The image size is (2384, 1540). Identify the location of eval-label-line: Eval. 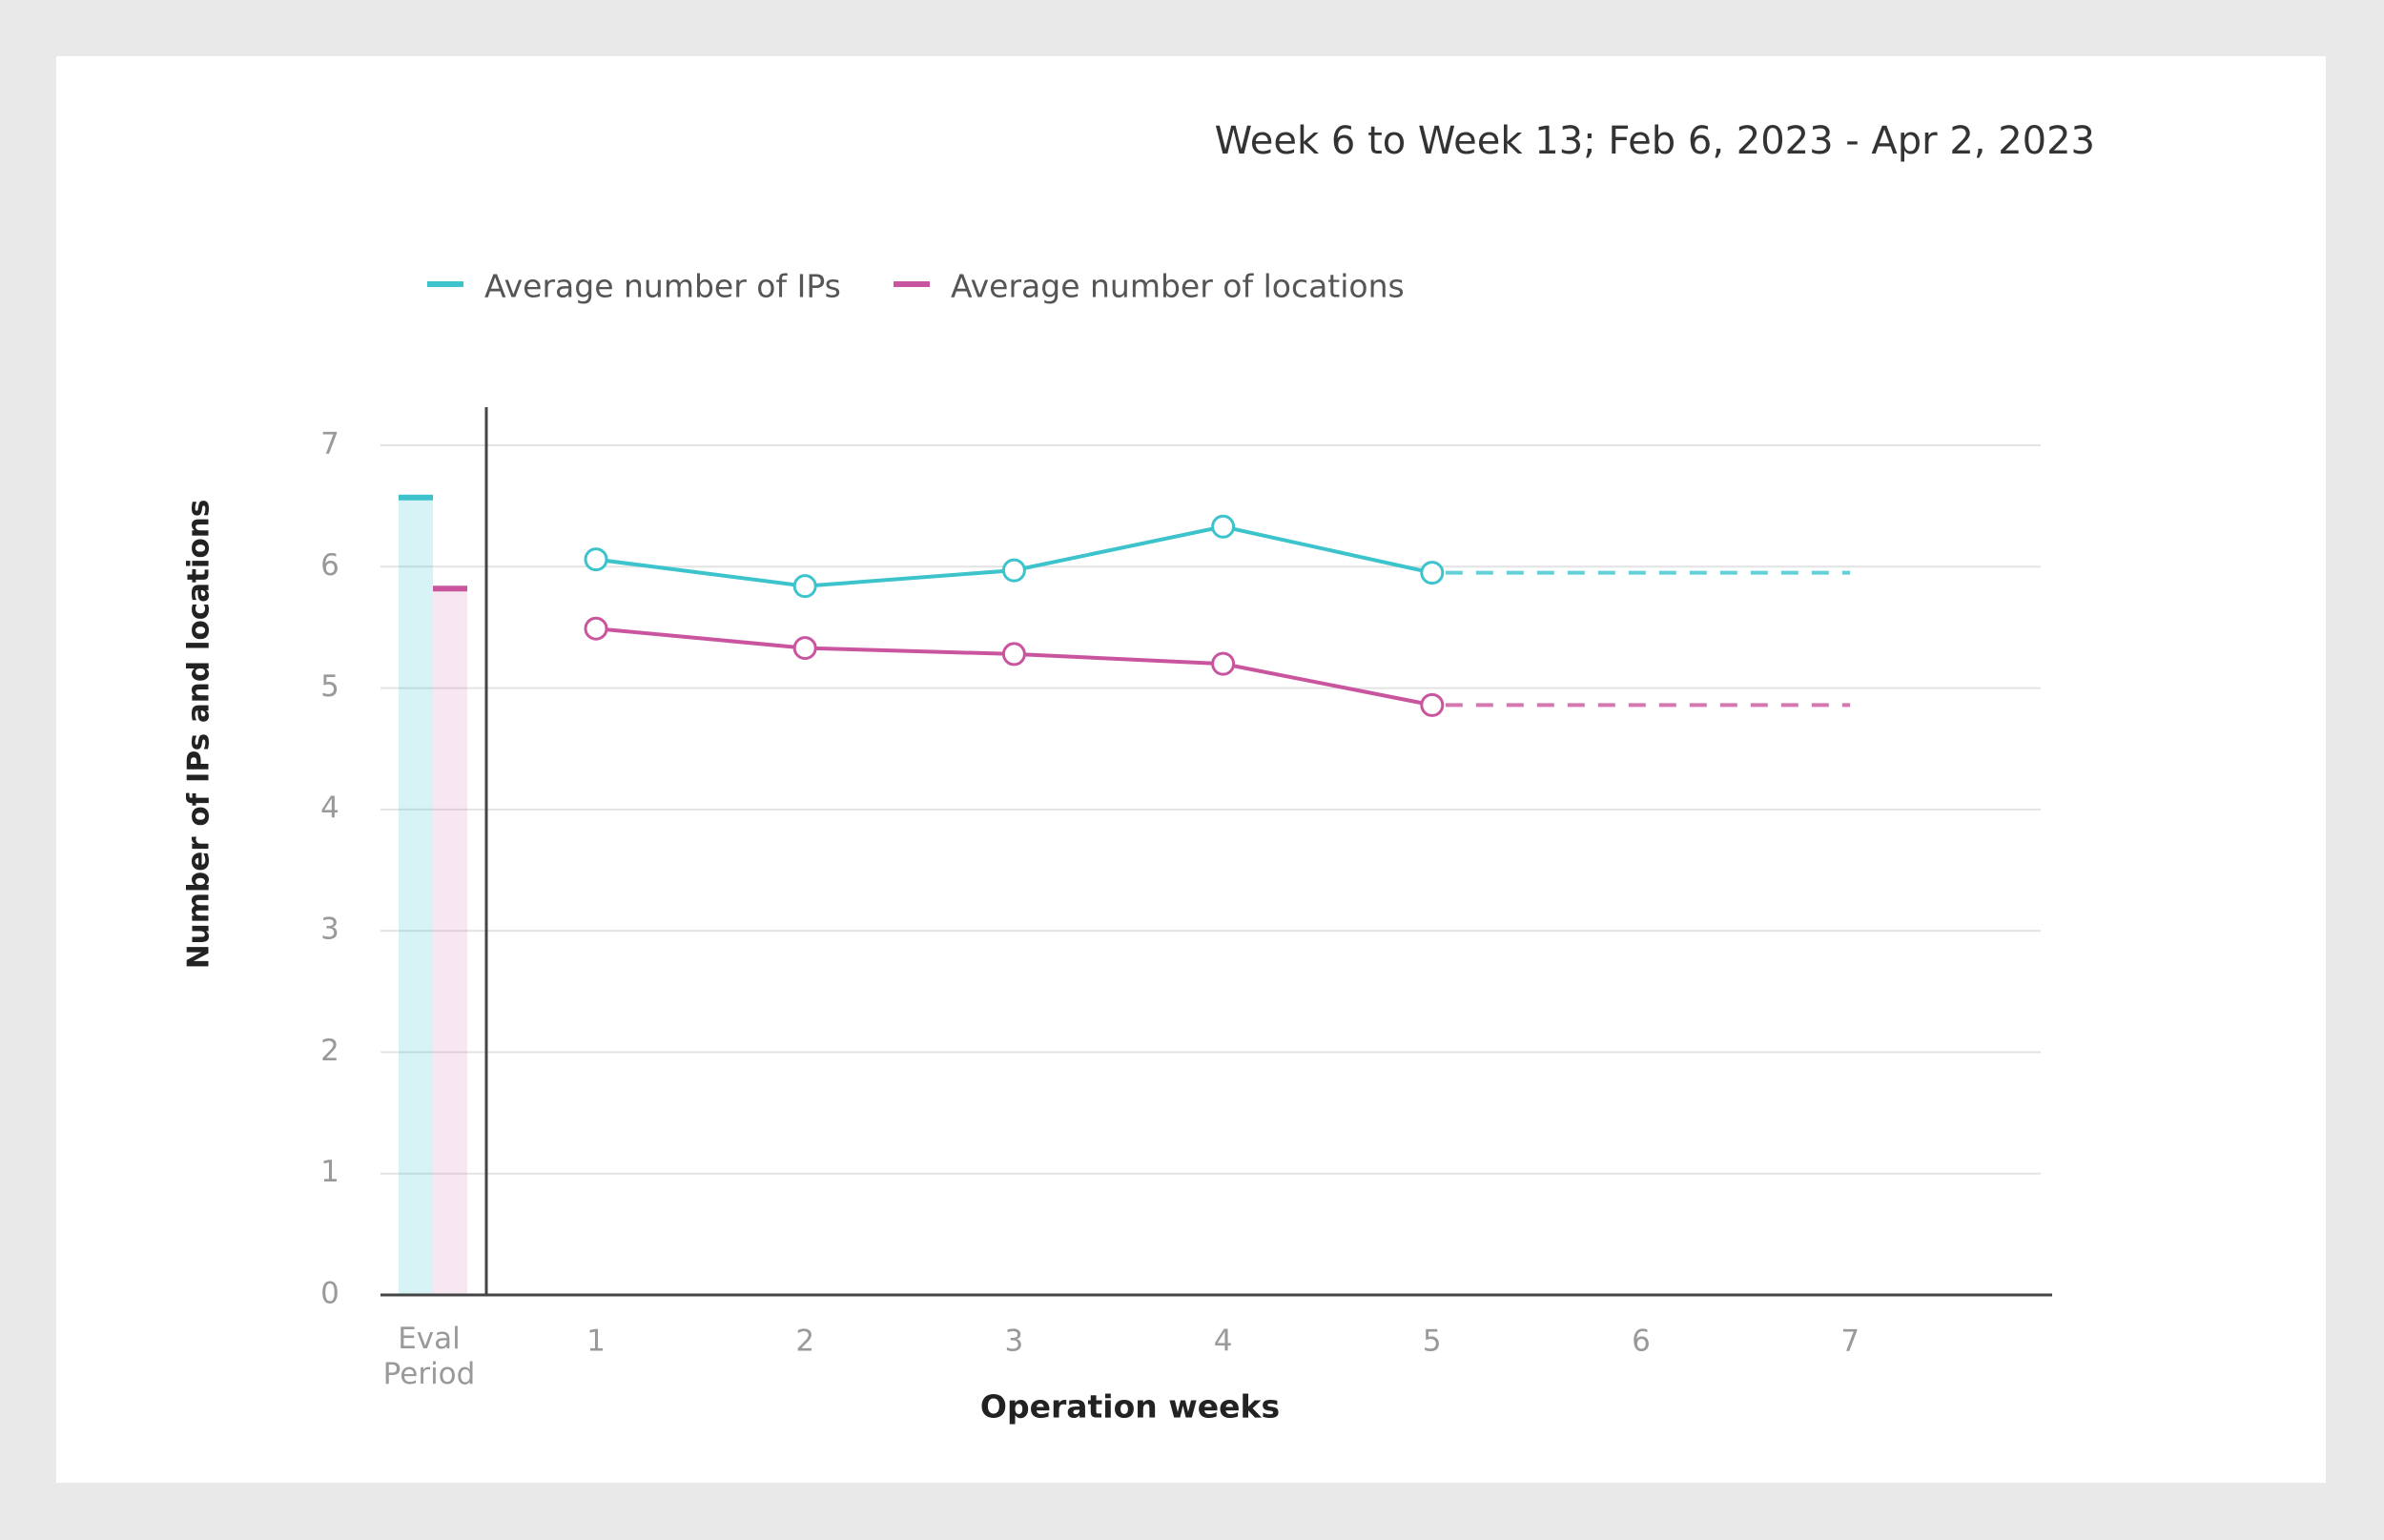
(429, 1339).